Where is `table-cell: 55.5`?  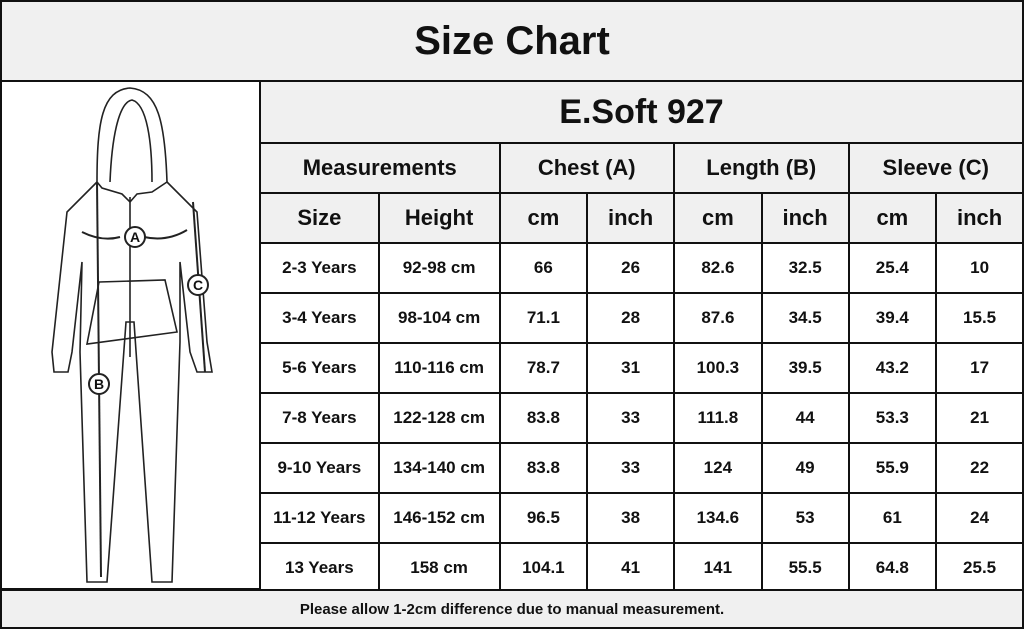
table-cell: 55.5 is located at coordinates (805, 568).